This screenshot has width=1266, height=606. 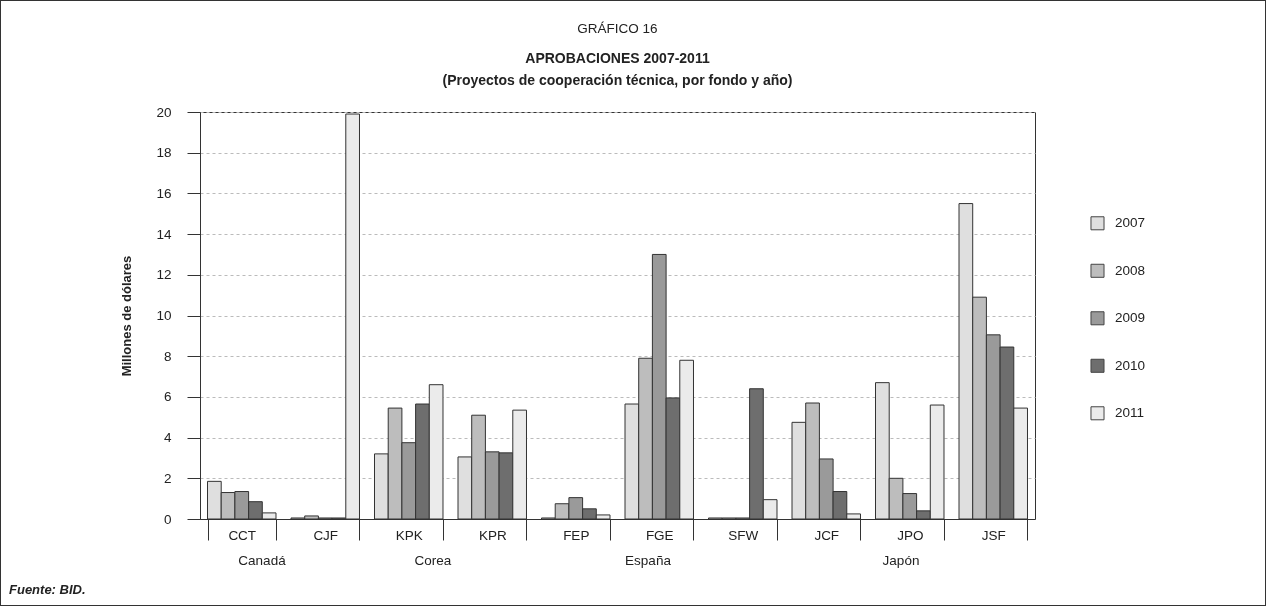 What do you see at coordinates (1130, 318) in the screenshot?
I see `legend-label: 2009` at bounding box center [1130, 318].